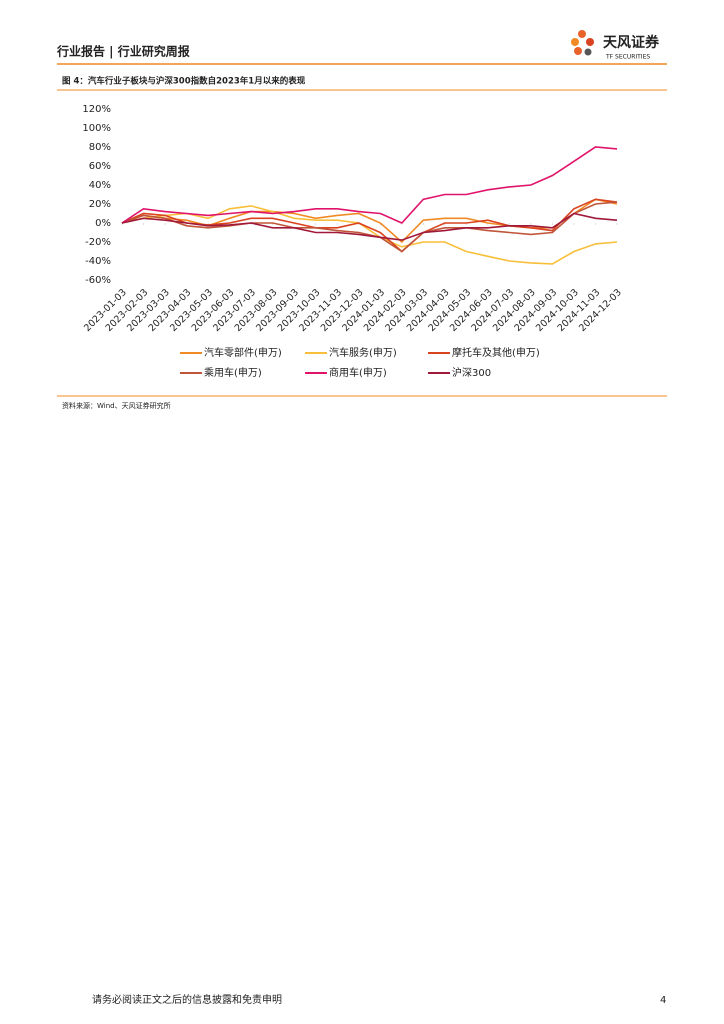 The image size is (724, 1024). What do you see at coordinates (100, 185) in the screenshot?
I see `y-tick-label: 40%` at bounding box center [100, 185].